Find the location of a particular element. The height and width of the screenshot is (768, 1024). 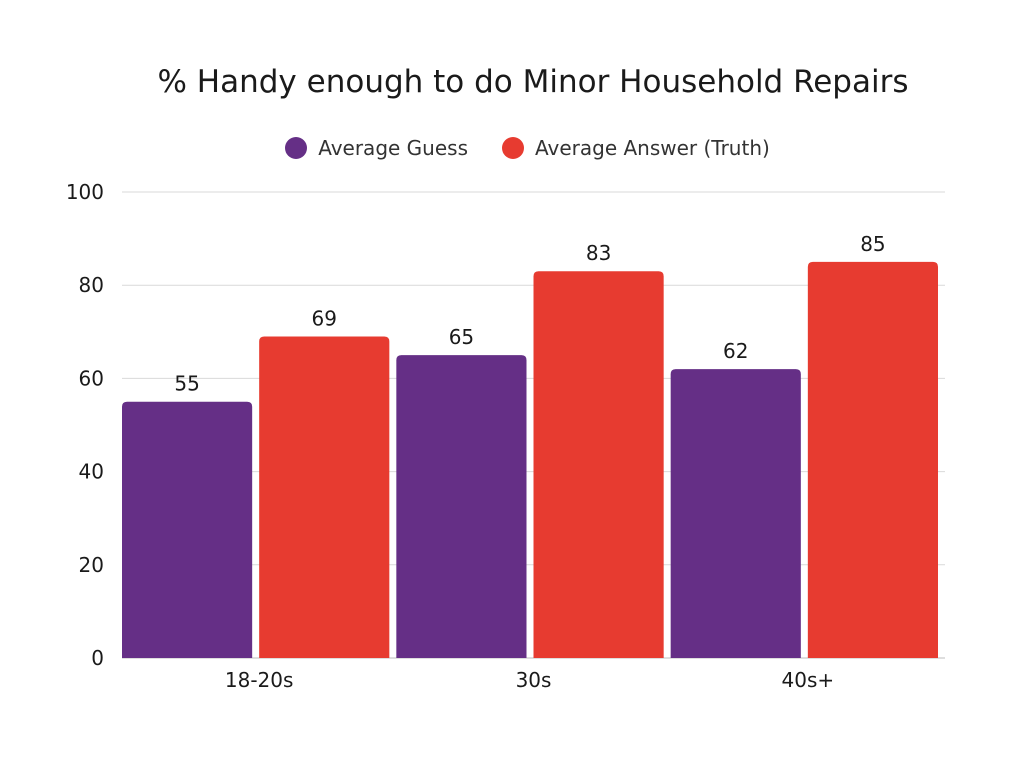

data-label-average-guess-18-20s: 55 is located at coordinates (186, 384).